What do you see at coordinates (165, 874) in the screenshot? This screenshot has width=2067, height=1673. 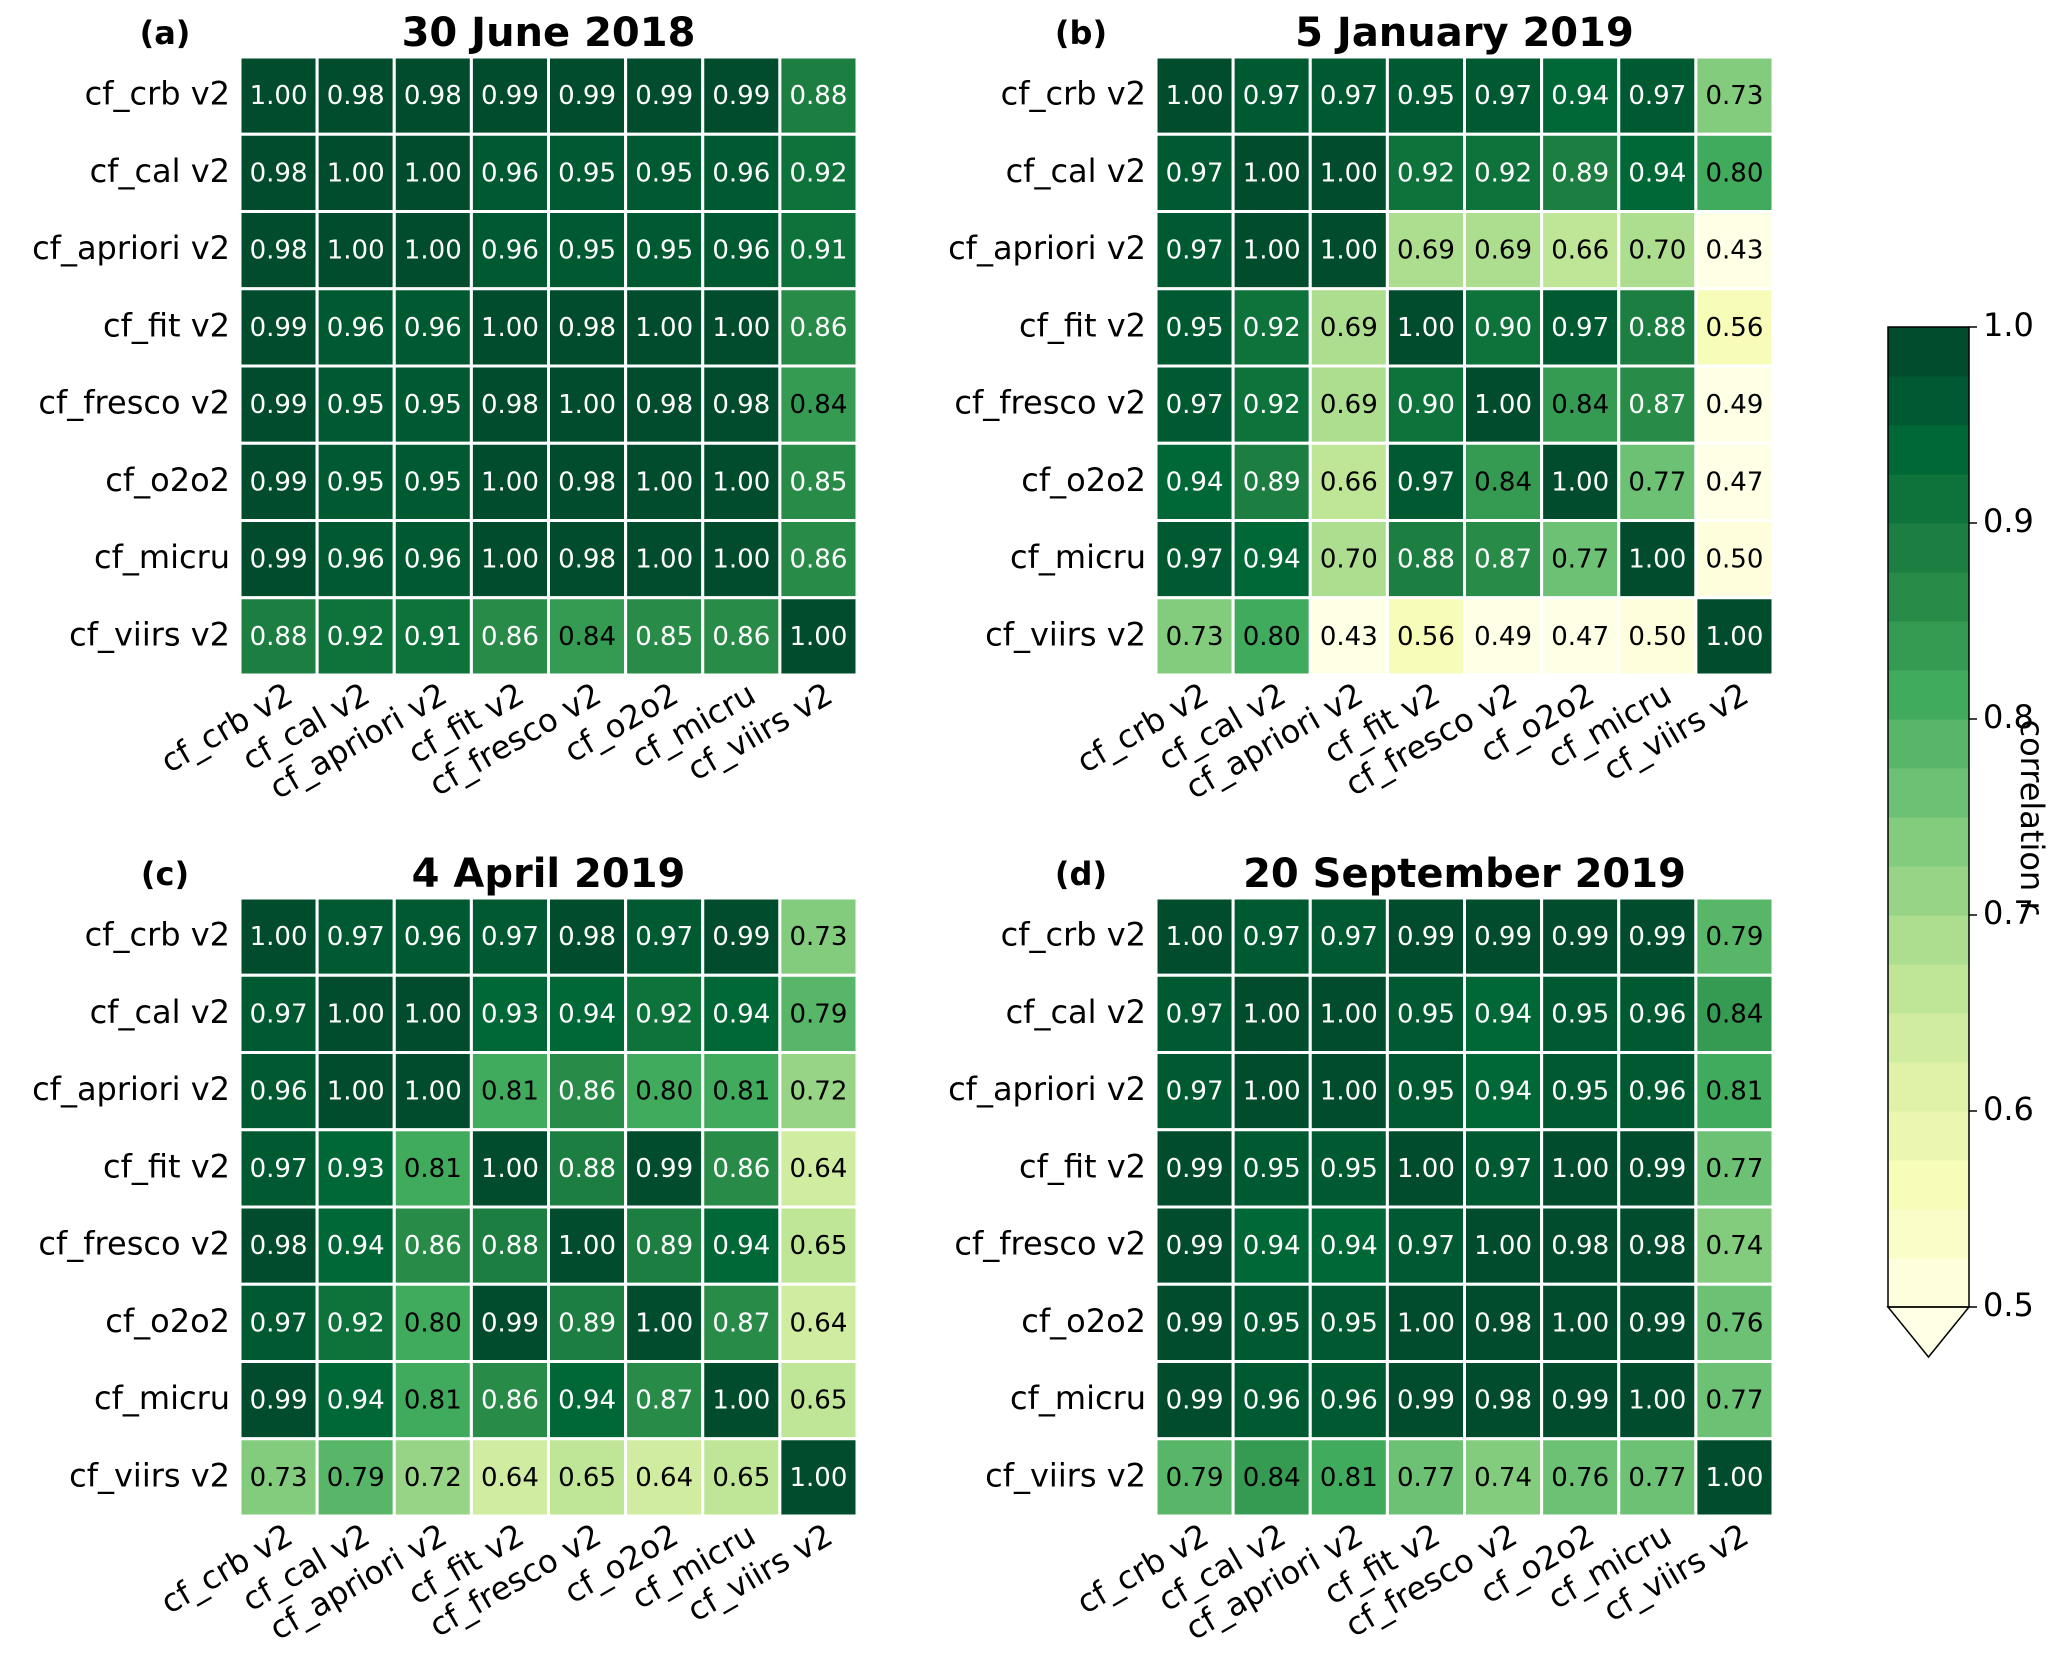 I see `panel-label: (c)` at bounding box center [165, 874].